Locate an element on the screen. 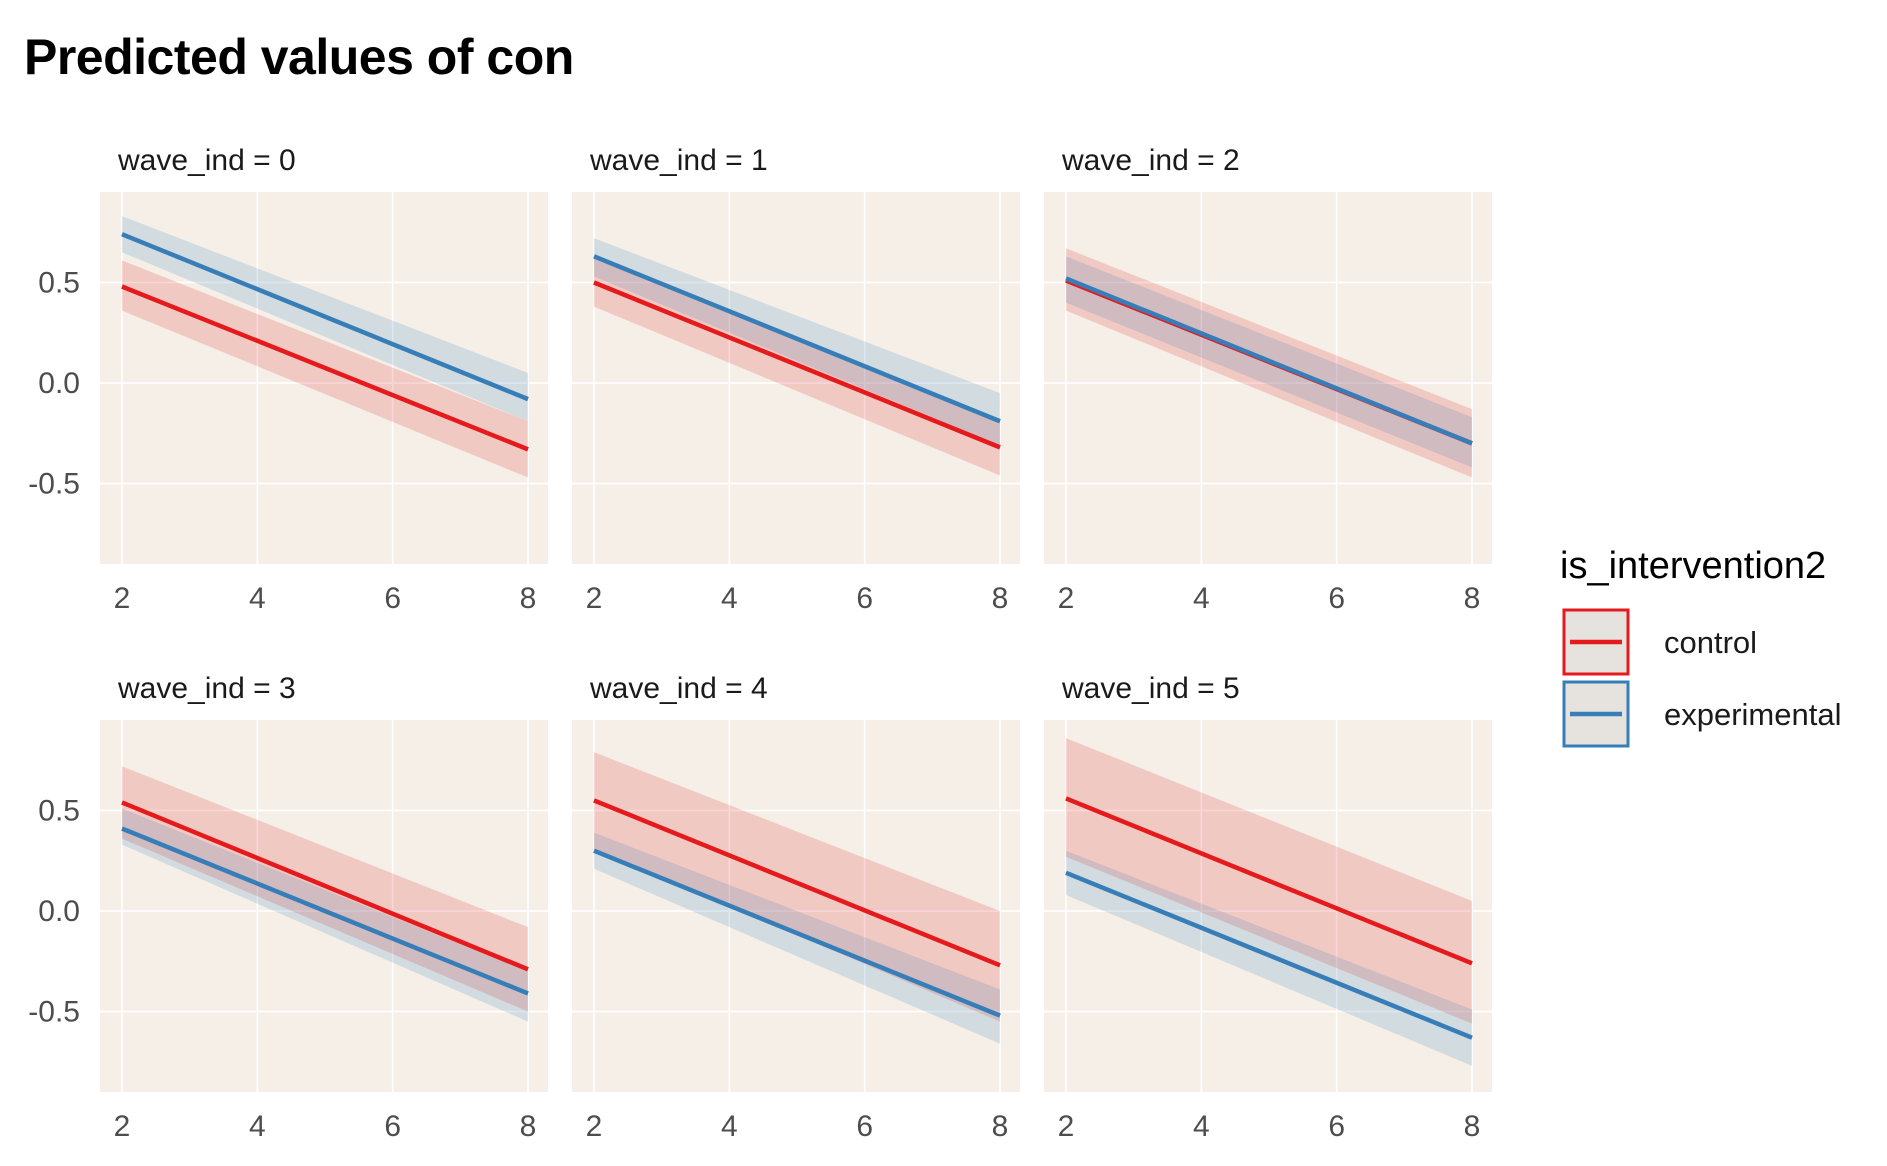 Image resolution: width=1887 pixels, height=1166 pixels. legend-label-control: control is located at coordinates (1710, 642).